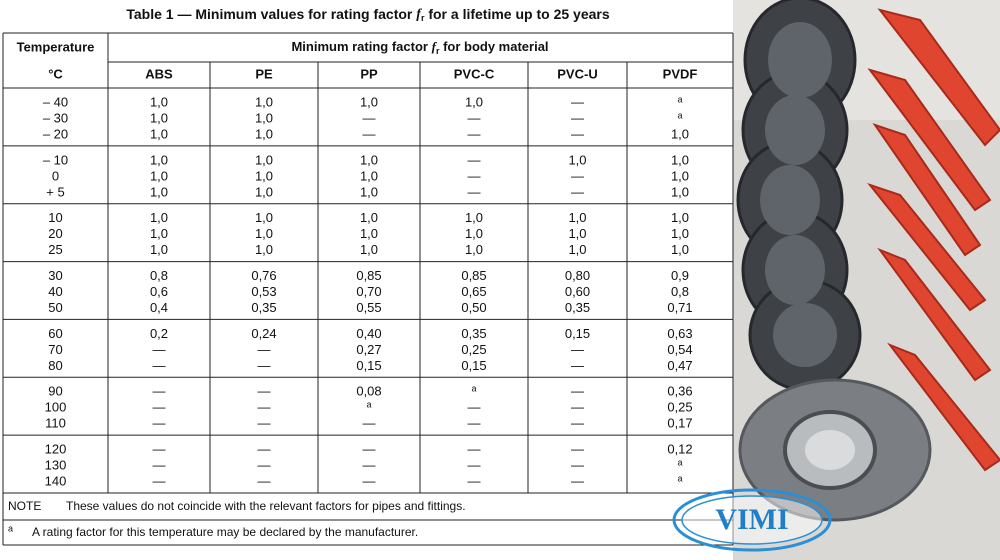 This screenshot has height=560, width=1000. Describe the element at coordinates (577, 275) in the screenshot. I see `value-cell: 0,80` at that location.